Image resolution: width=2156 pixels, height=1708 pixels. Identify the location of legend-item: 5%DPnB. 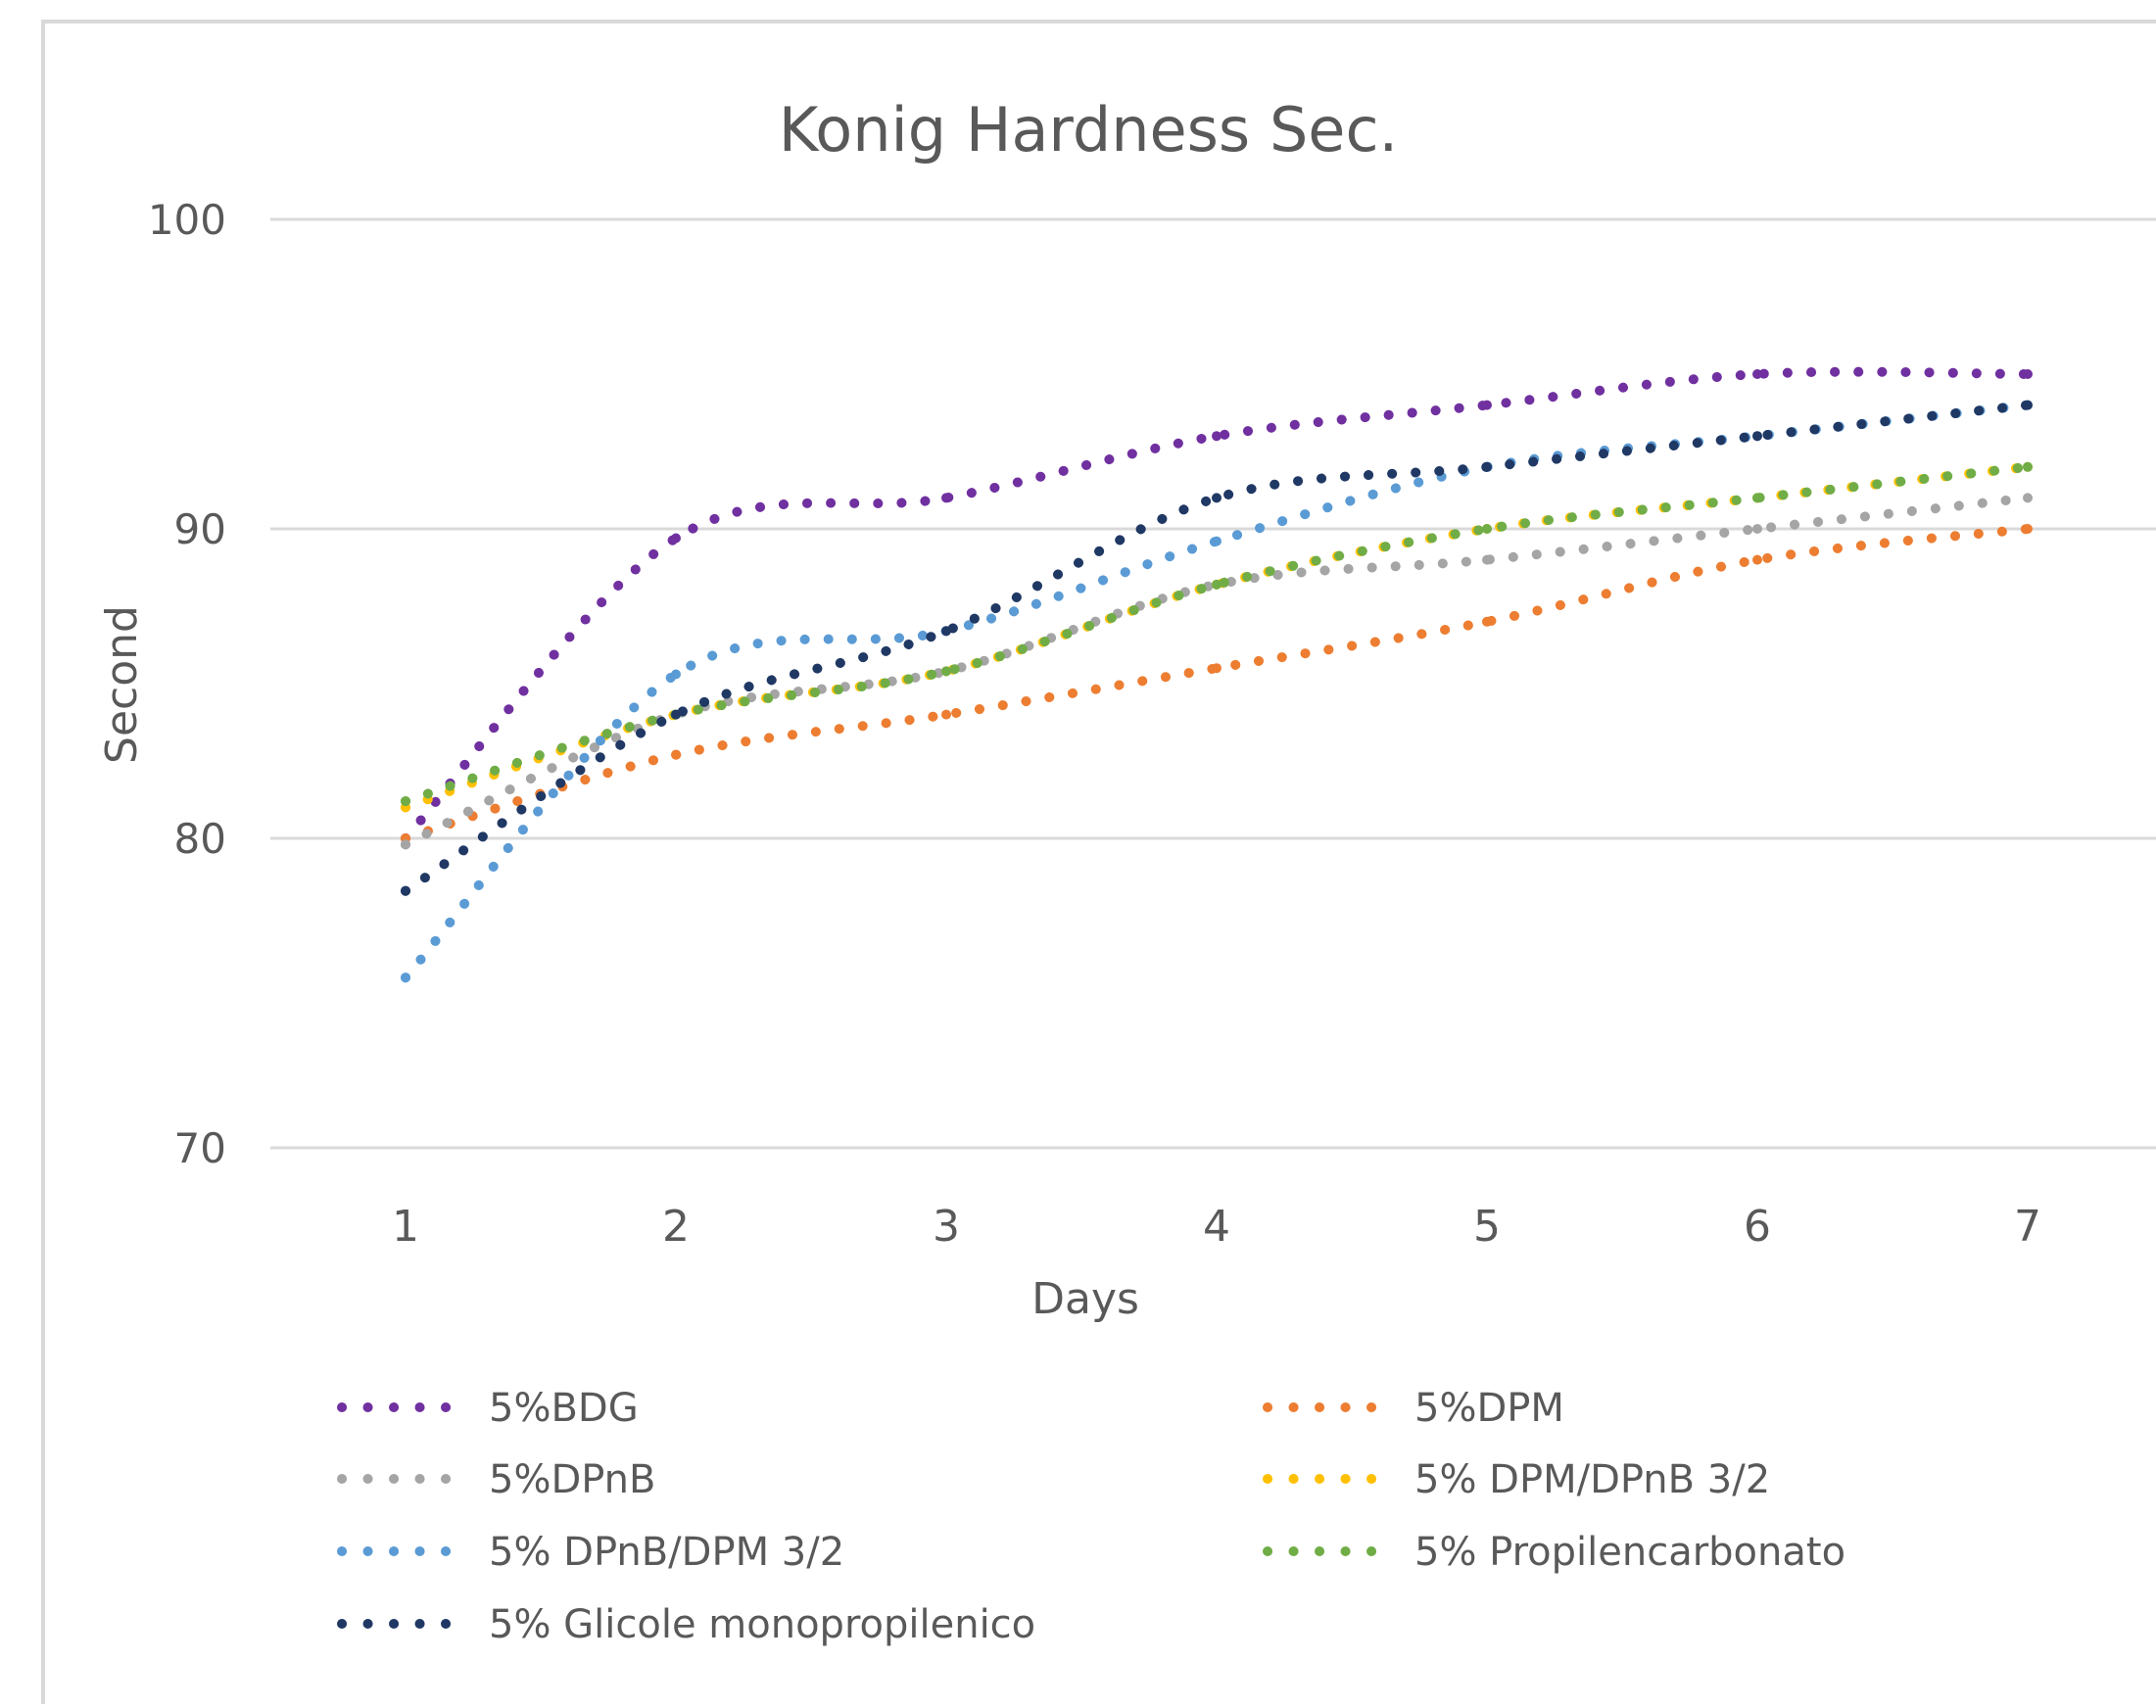
(496, 1479).